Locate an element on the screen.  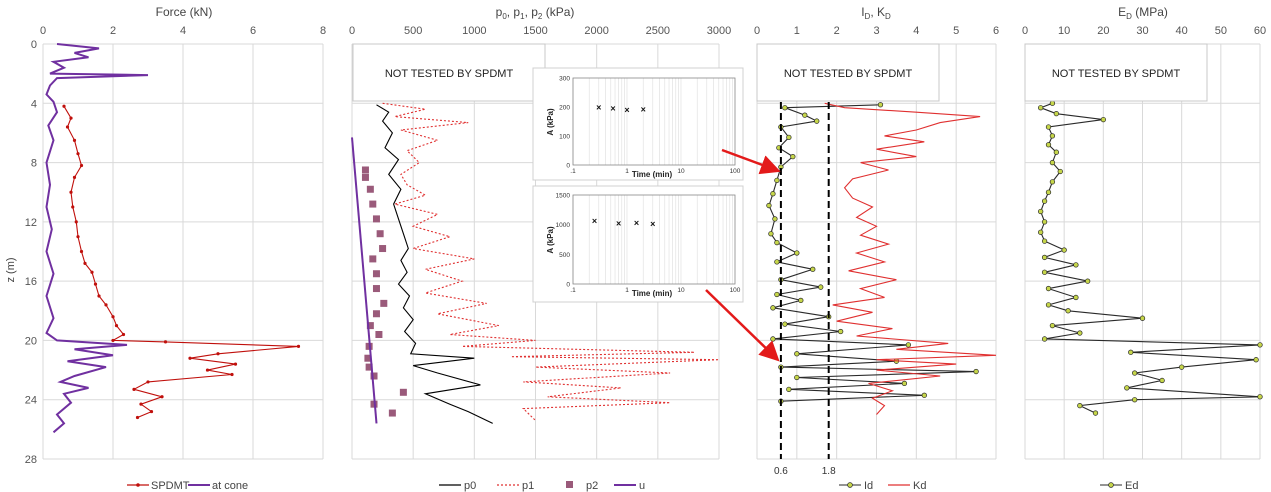
pressures-x-tick-label: 500 is located at coordinates (413, 31).